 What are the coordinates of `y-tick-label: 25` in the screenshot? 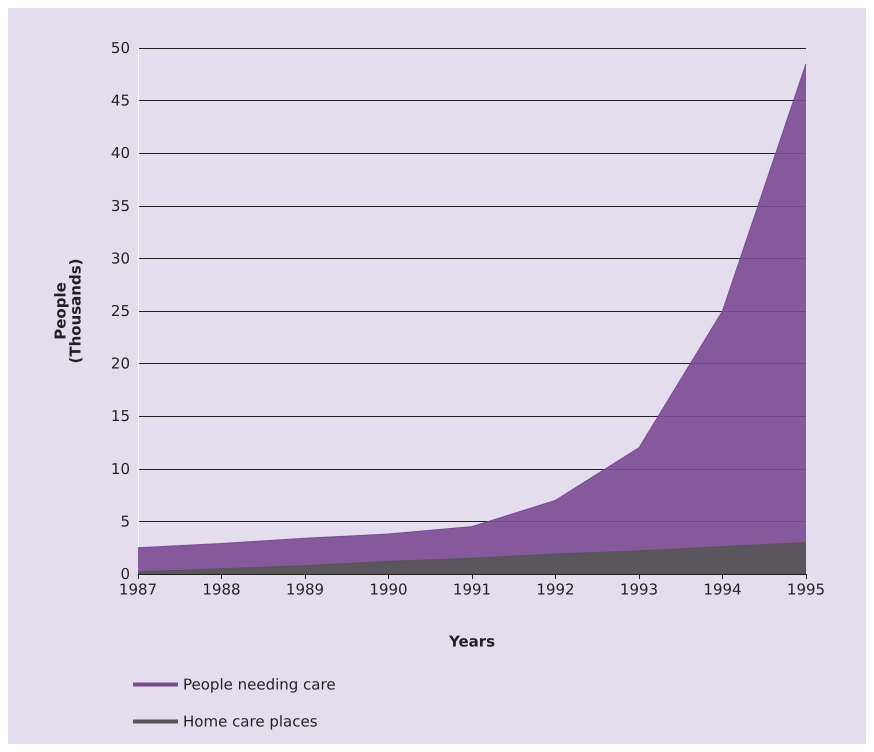 It's located at (120, 311).